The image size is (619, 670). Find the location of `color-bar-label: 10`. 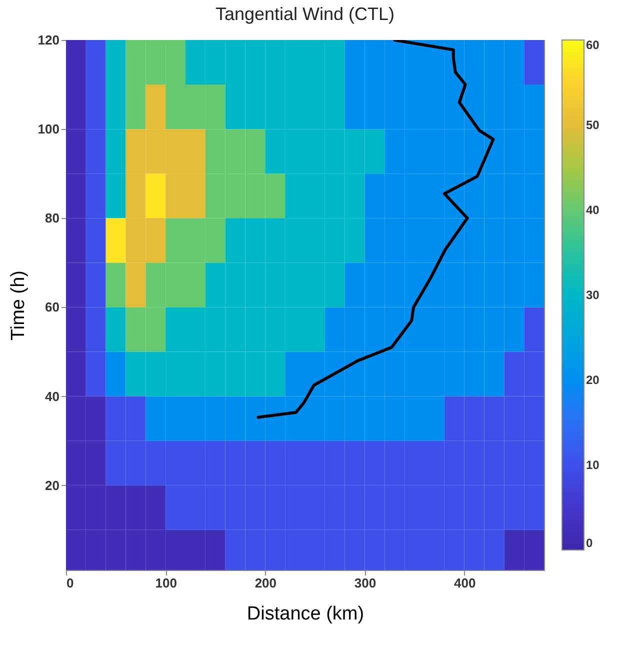

color-bar-label: 10 is located at coordinates (593, 465).